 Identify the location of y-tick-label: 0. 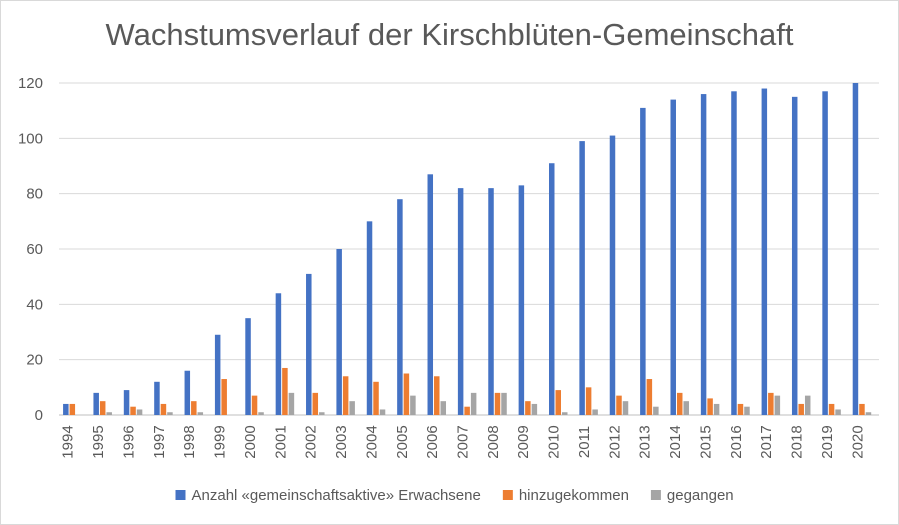
(39, 415).